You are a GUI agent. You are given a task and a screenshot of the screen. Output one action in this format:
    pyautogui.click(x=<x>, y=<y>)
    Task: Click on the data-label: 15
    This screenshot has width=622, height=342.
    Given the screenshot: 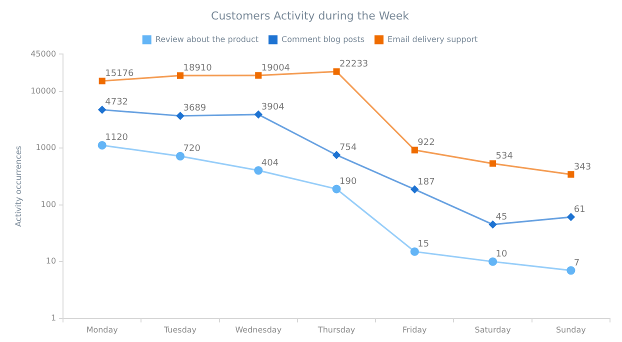 What is the action you would take?
    pyautogui.click(x=424, y=244)
    